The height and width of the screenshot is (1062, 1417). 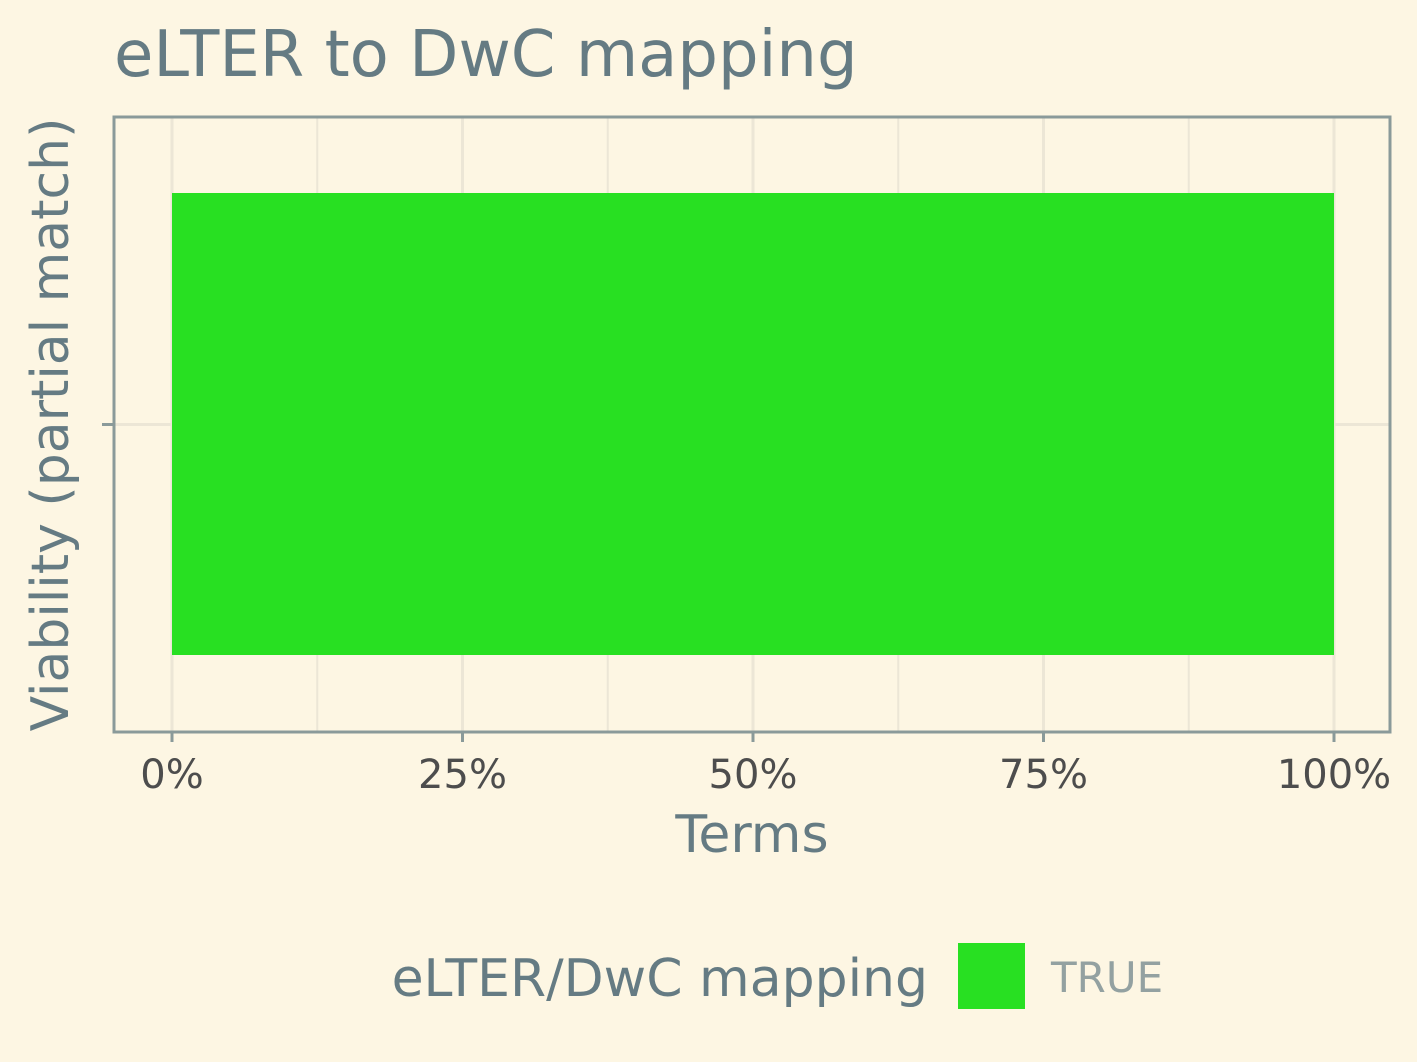 I want to click on legend-entries: TRUE, so click(x=1060, y=976).